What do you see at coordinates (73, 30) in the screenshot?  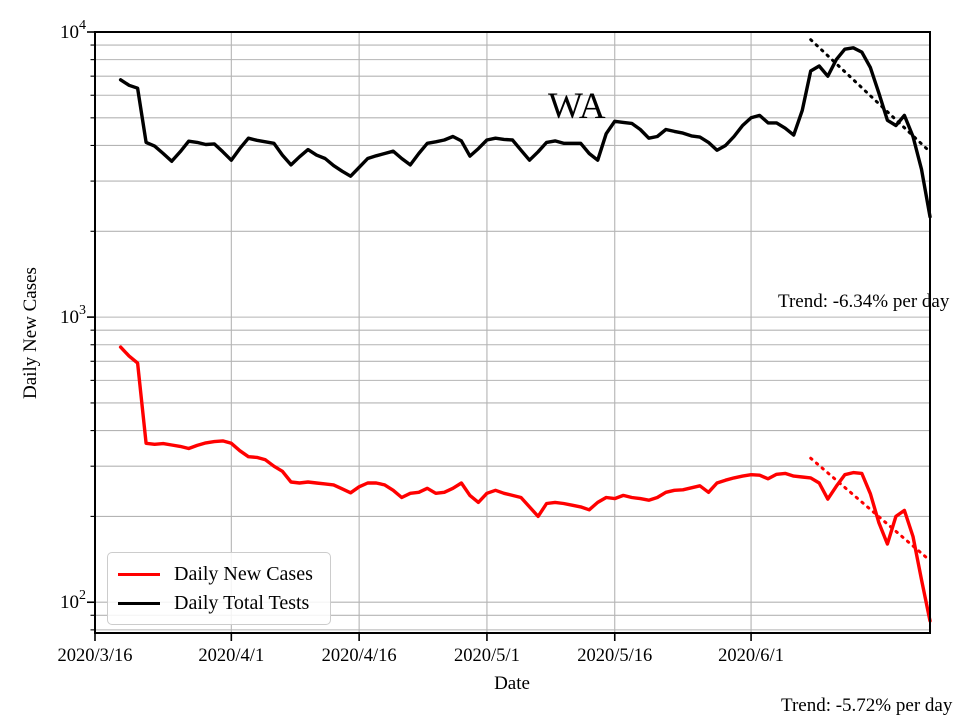 I see `y-tick-label: 10⁴` at bounding box center [73, 30].